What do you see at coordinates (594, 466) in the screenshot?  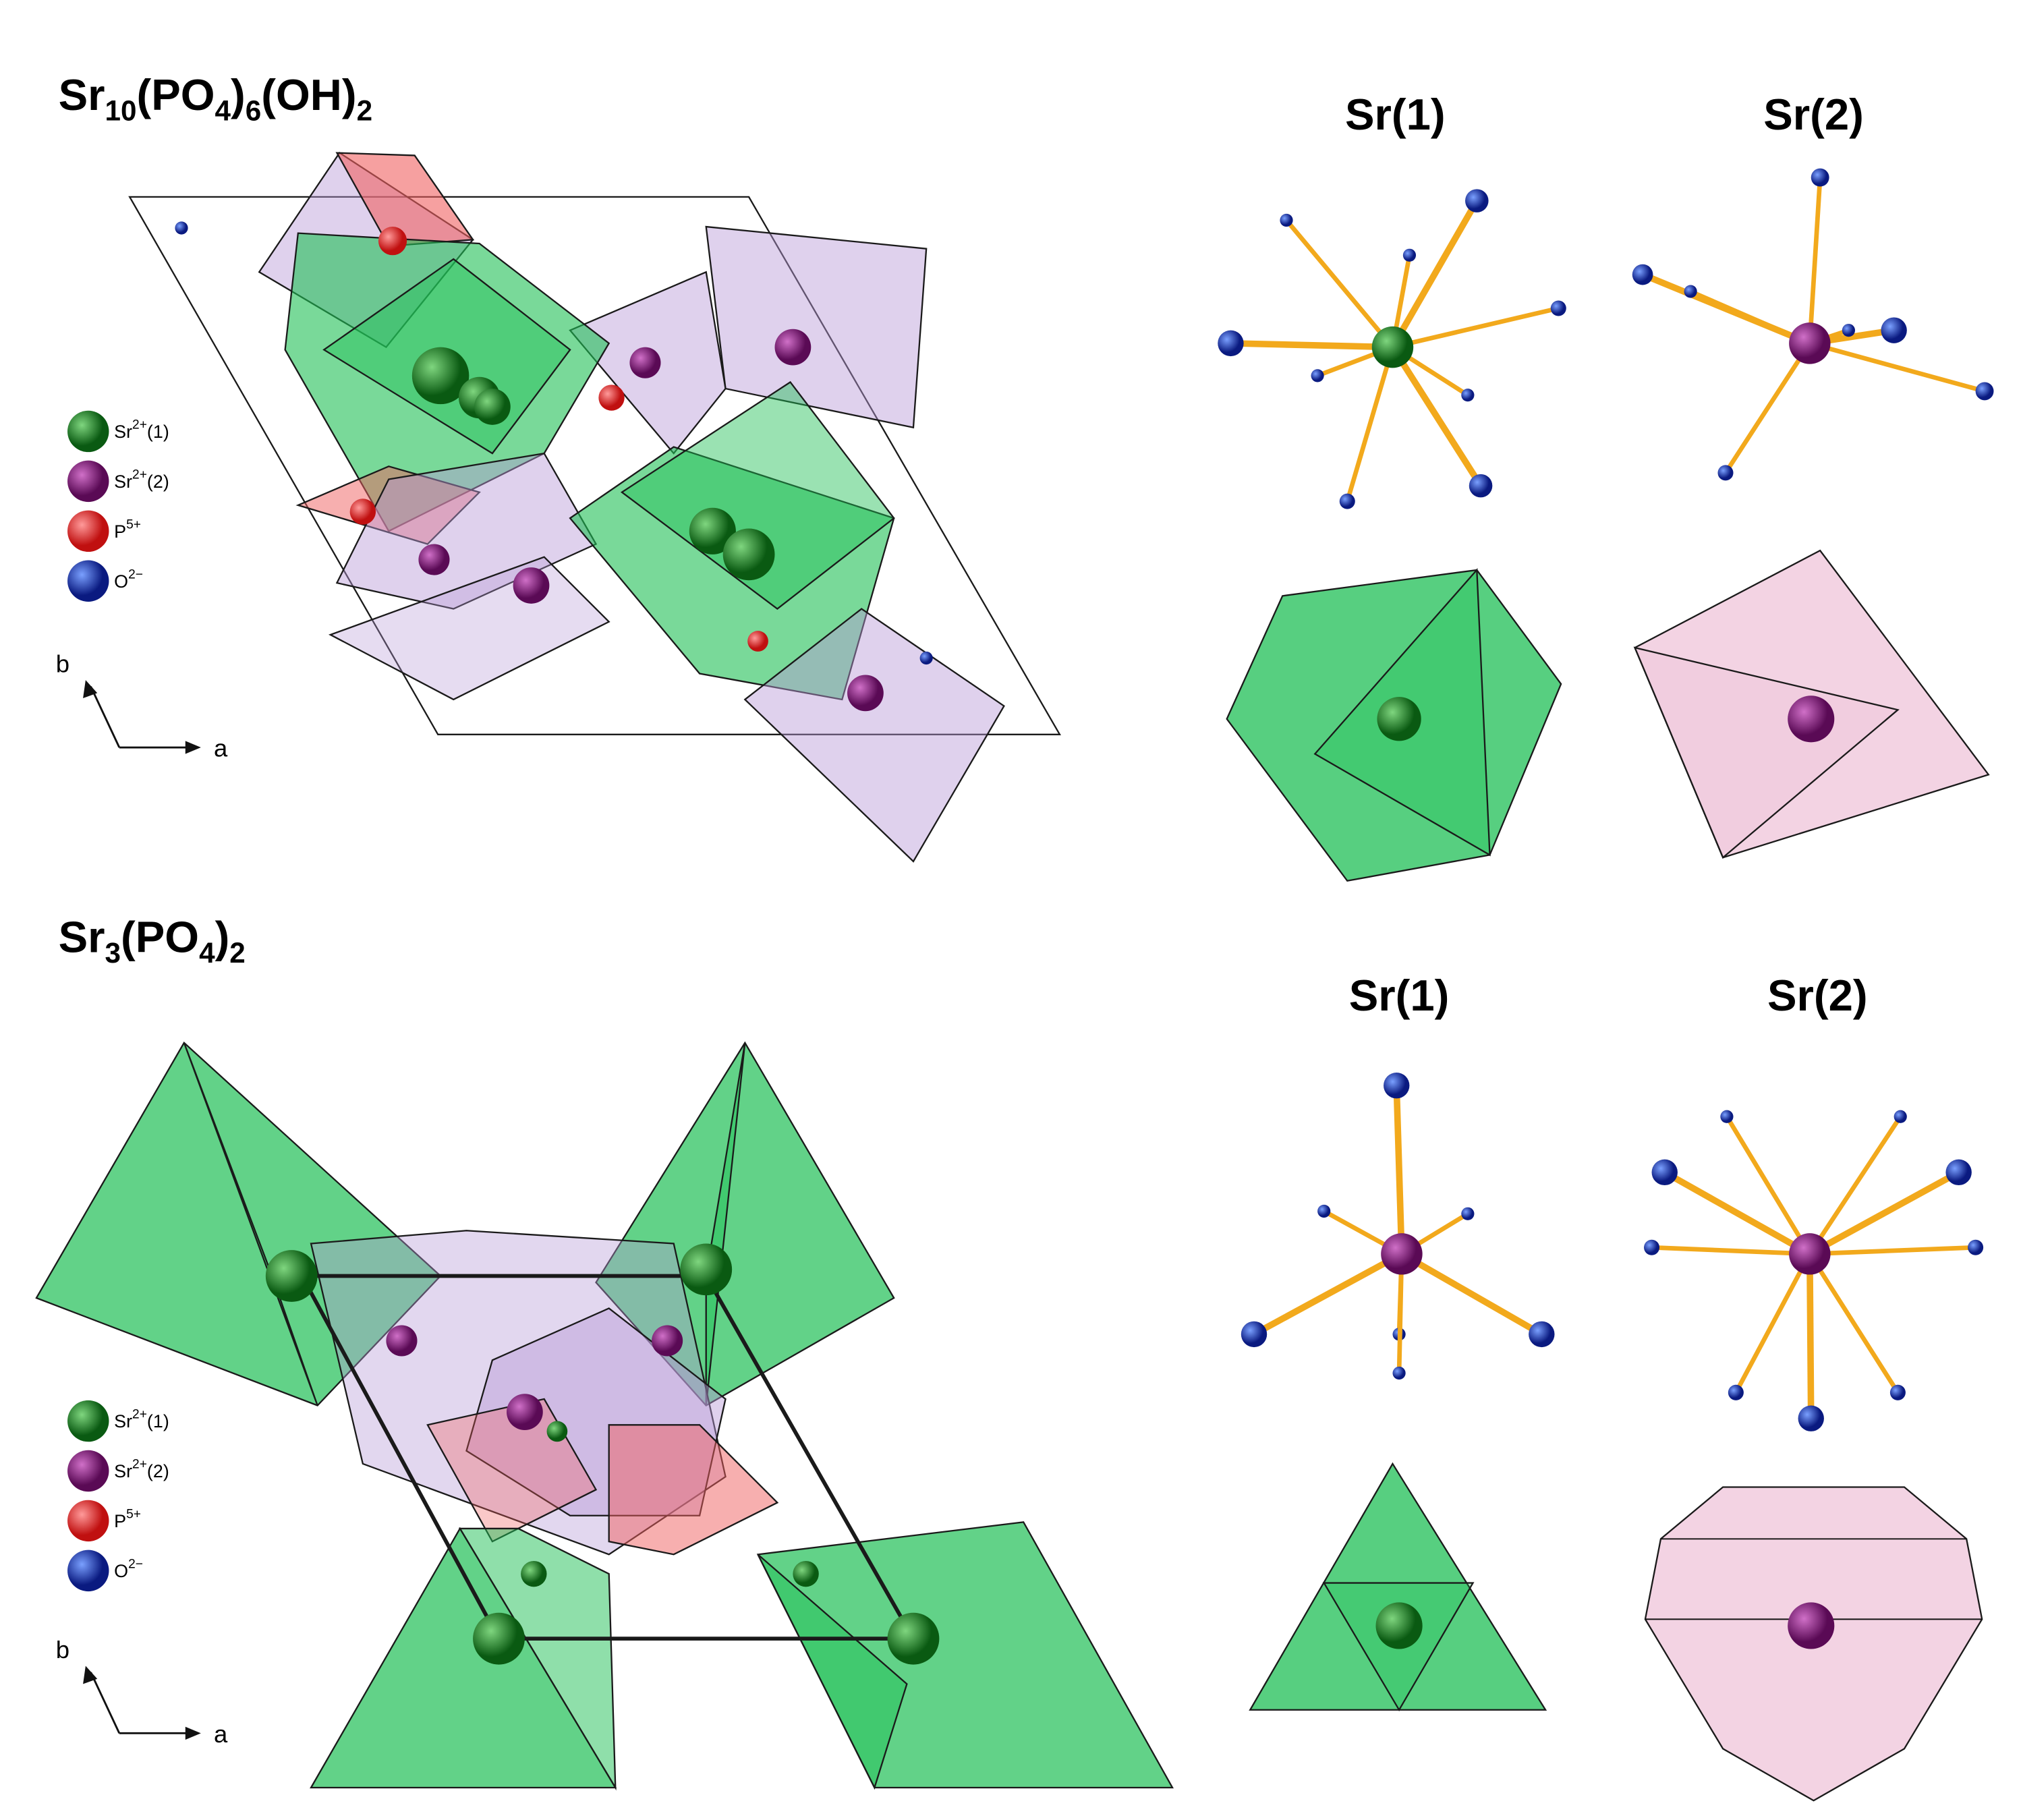 I see `unit-cell` at bounding box center [594, 466].